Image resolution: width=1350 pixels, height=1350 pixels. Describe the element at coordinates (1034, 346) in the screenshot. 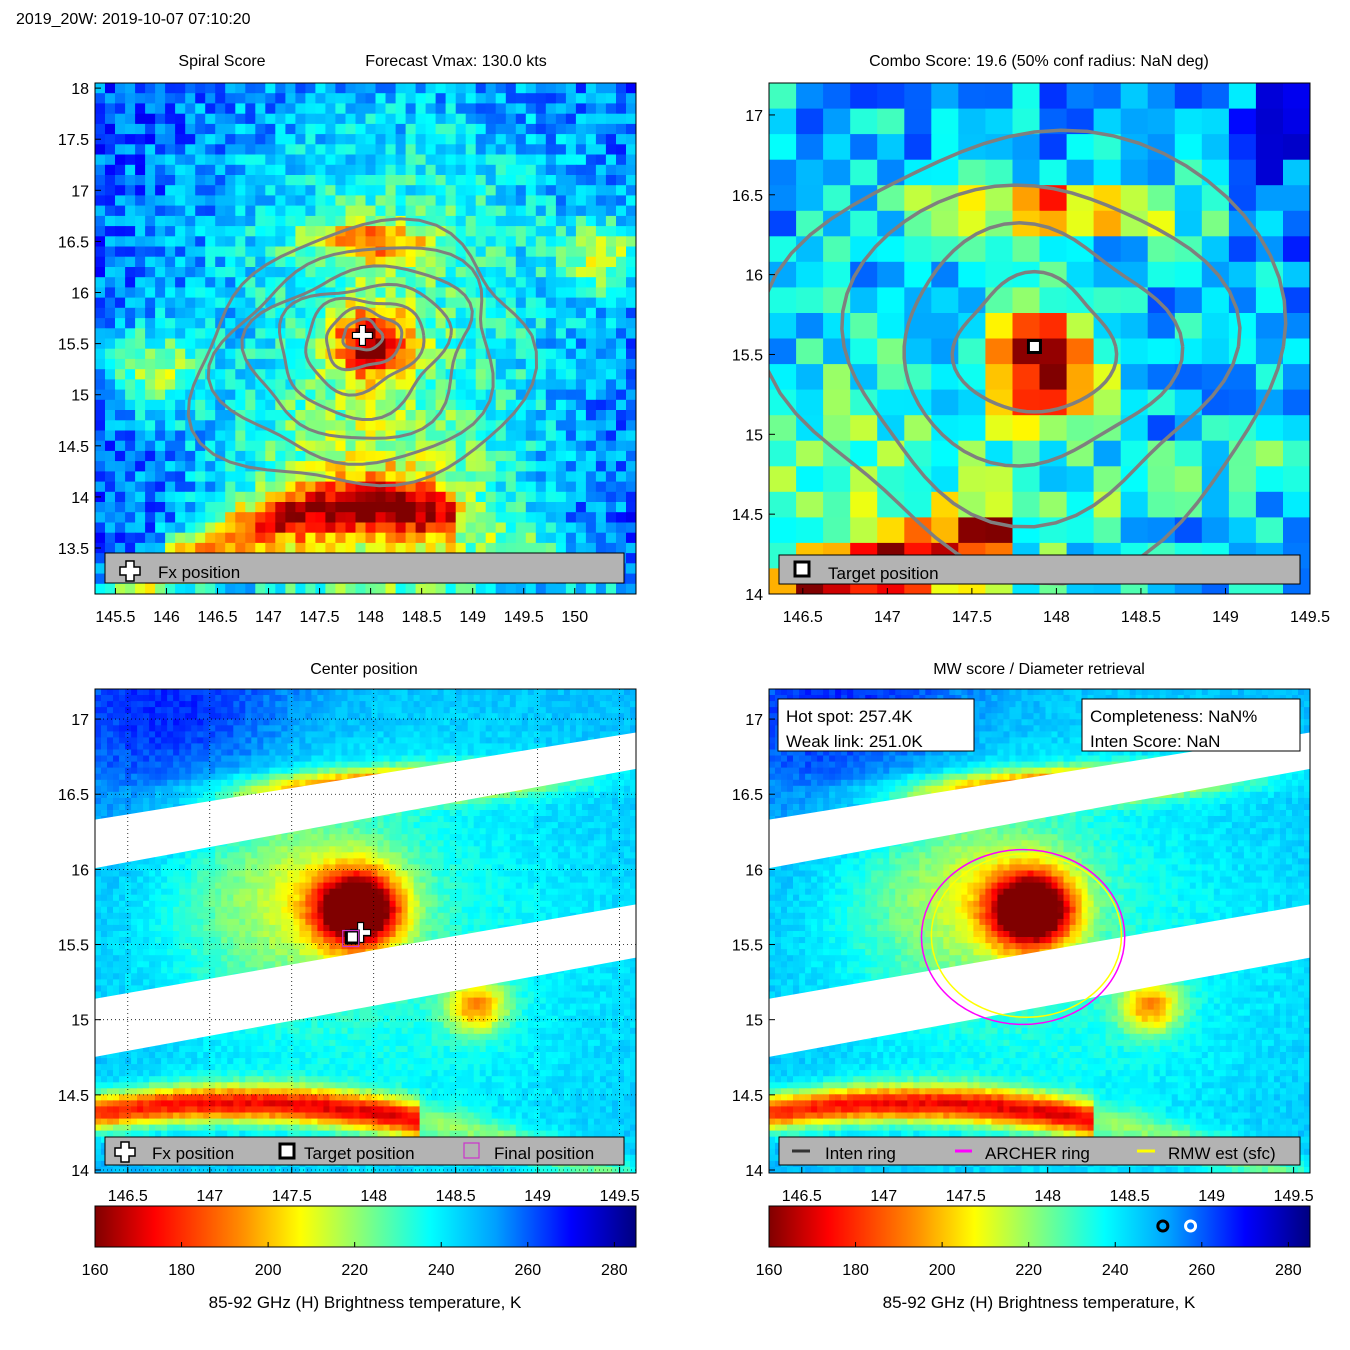

I see `combo-markers` at that location.